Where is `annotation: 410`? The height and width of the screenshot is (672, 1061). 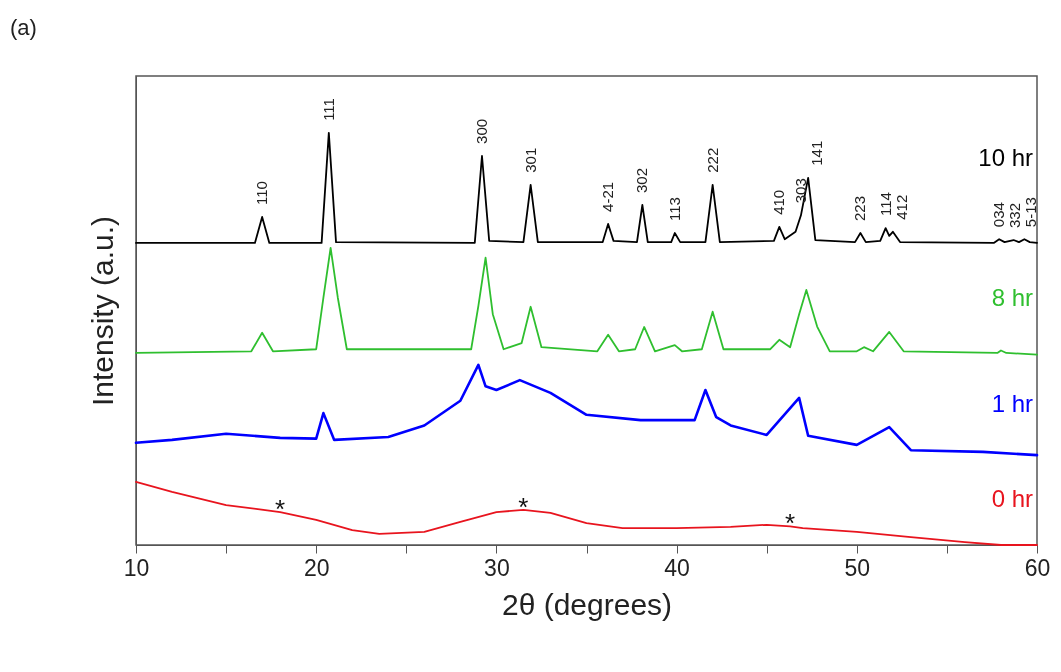
annotation: 410 is located at coordinates (779, 202).